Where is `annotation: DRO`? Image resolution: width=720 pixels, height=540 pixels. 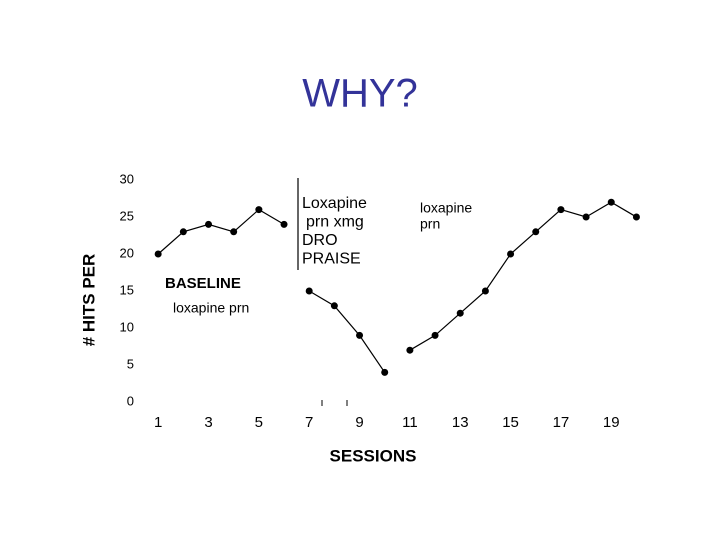 annotation: DRO is located at coordinates (320, 240).